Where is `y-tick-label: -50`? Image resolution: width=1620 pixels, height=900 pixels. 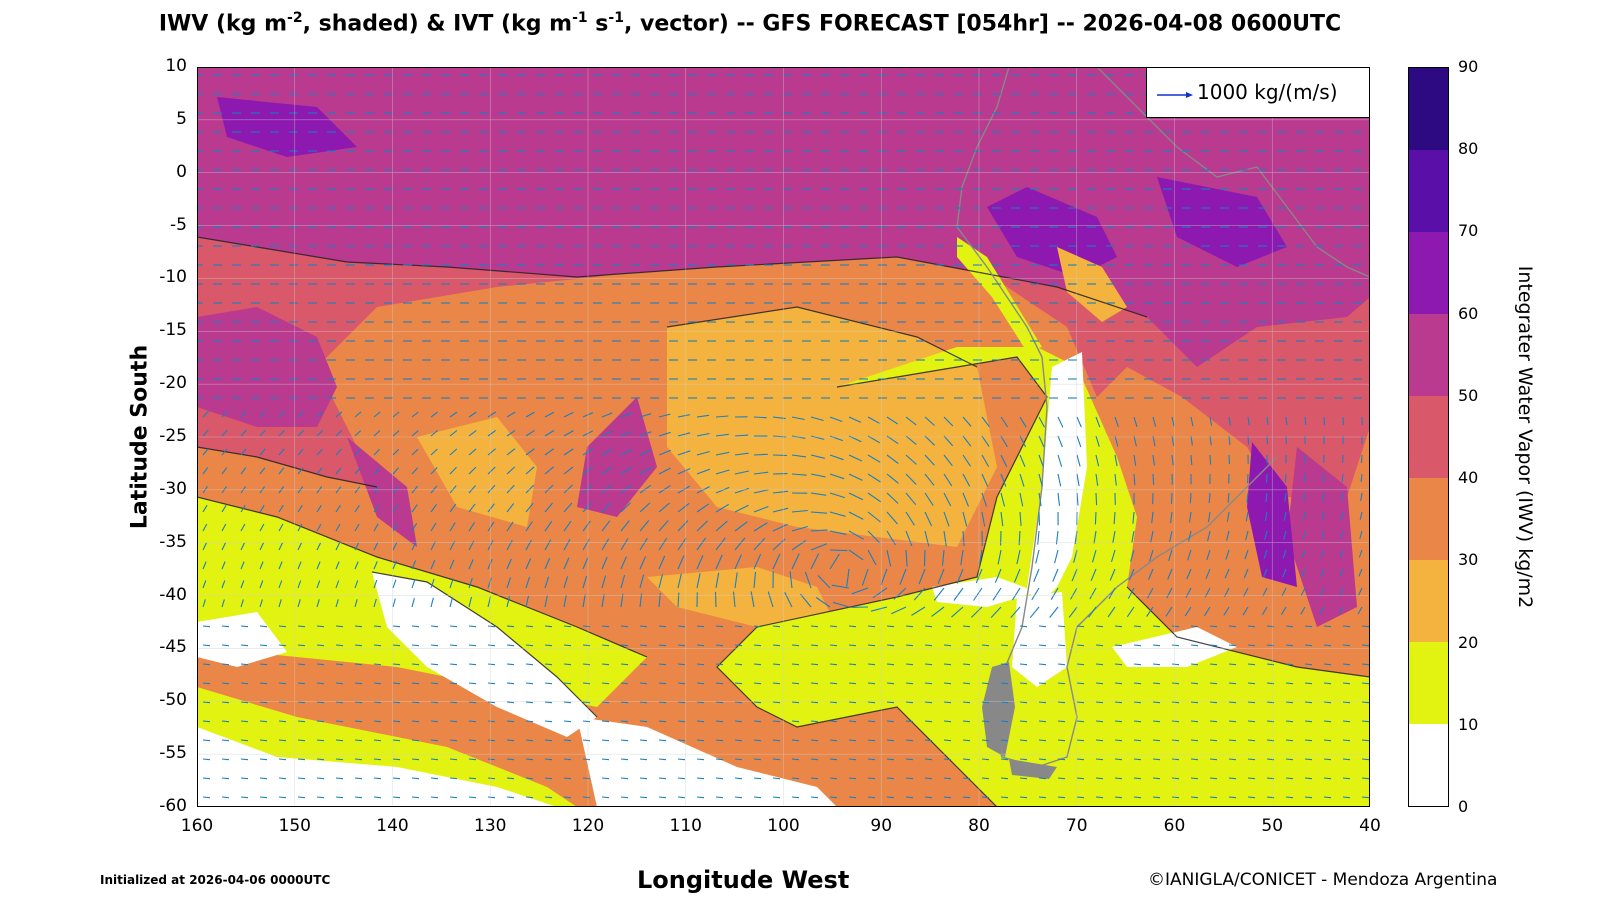
y-tick-label: -50 is located at coordinates (173, 700).